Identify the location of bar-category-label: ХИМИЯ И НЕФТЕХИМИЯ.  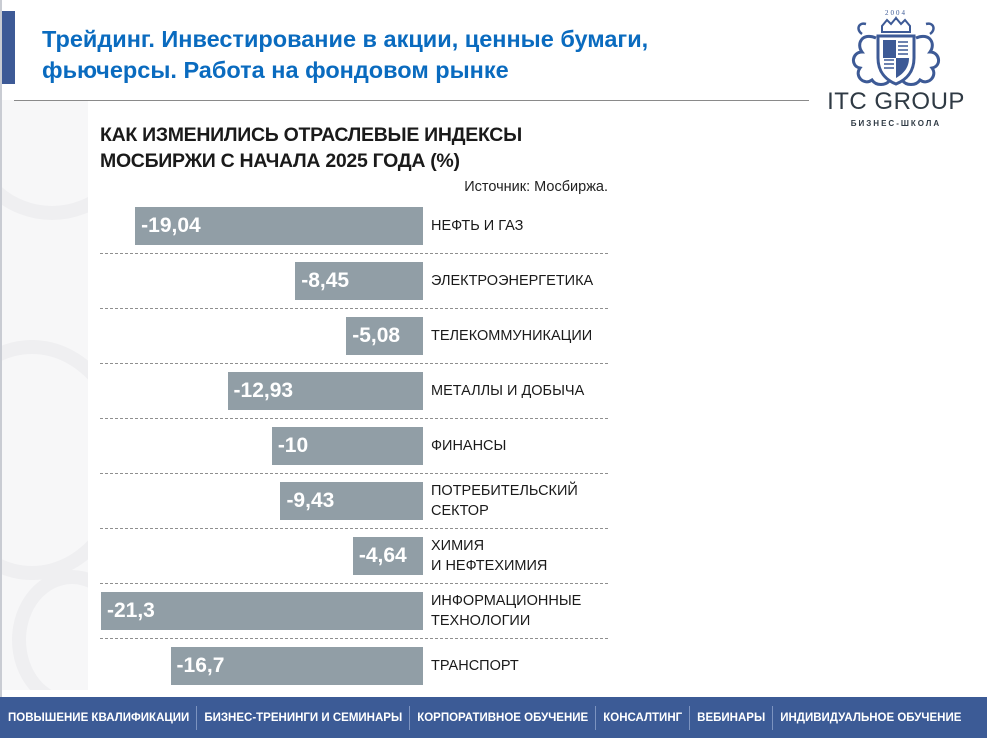
(489, 556).